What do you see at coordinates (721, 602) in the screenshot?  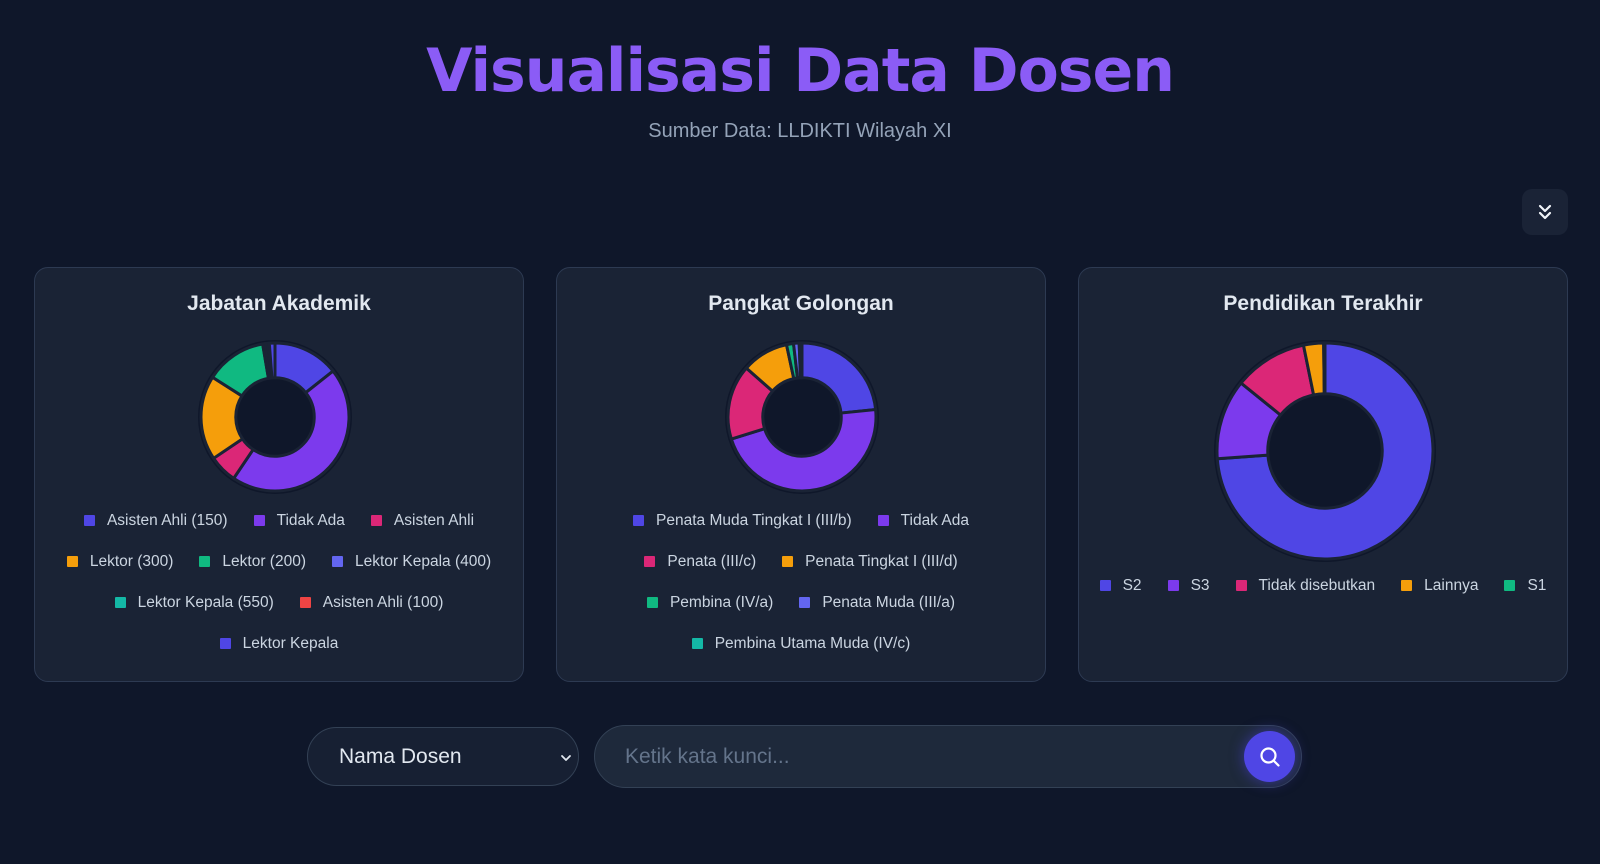 I see `legend-label: Pembina (IV/a)` at bounding box center [721, 602].